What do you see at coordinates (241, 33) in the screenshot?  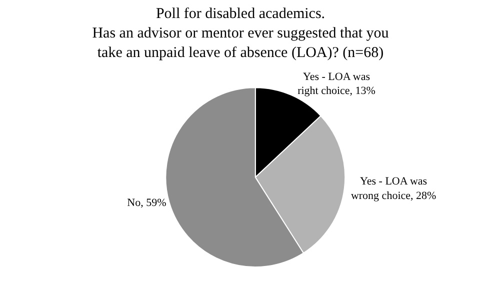 I see `chart-title: Poll for disabled academics. Has an advisor or mentor ever suggested that you take an unpaid leave of absence (LOA)? (n=68)` at bounding box center [241, 33].